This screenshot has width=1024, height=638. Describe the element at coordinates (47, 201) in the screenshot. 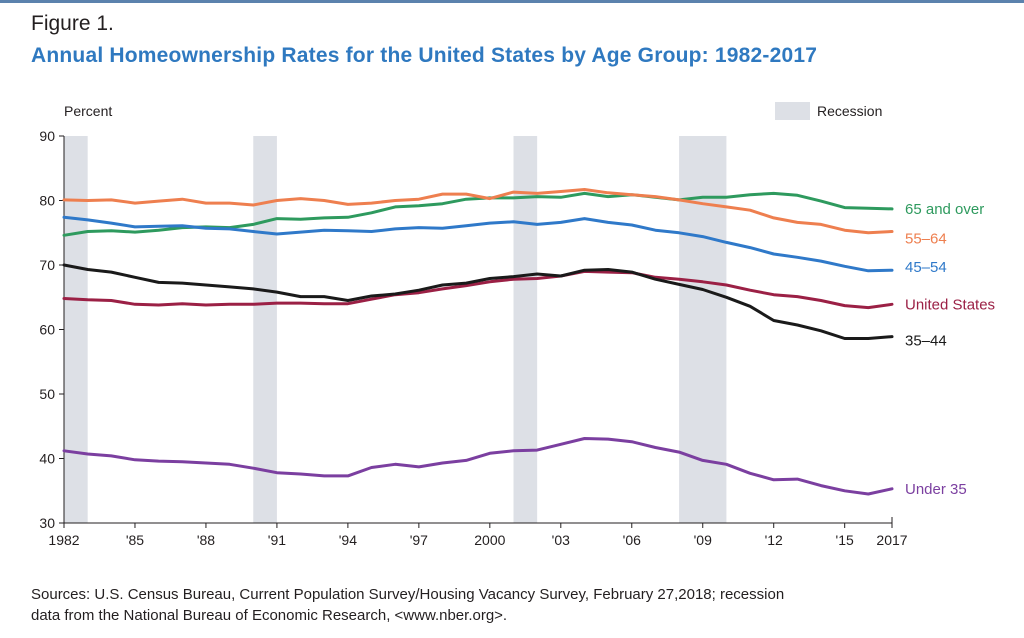

I see `y-tick-label-80: 80` at that location.